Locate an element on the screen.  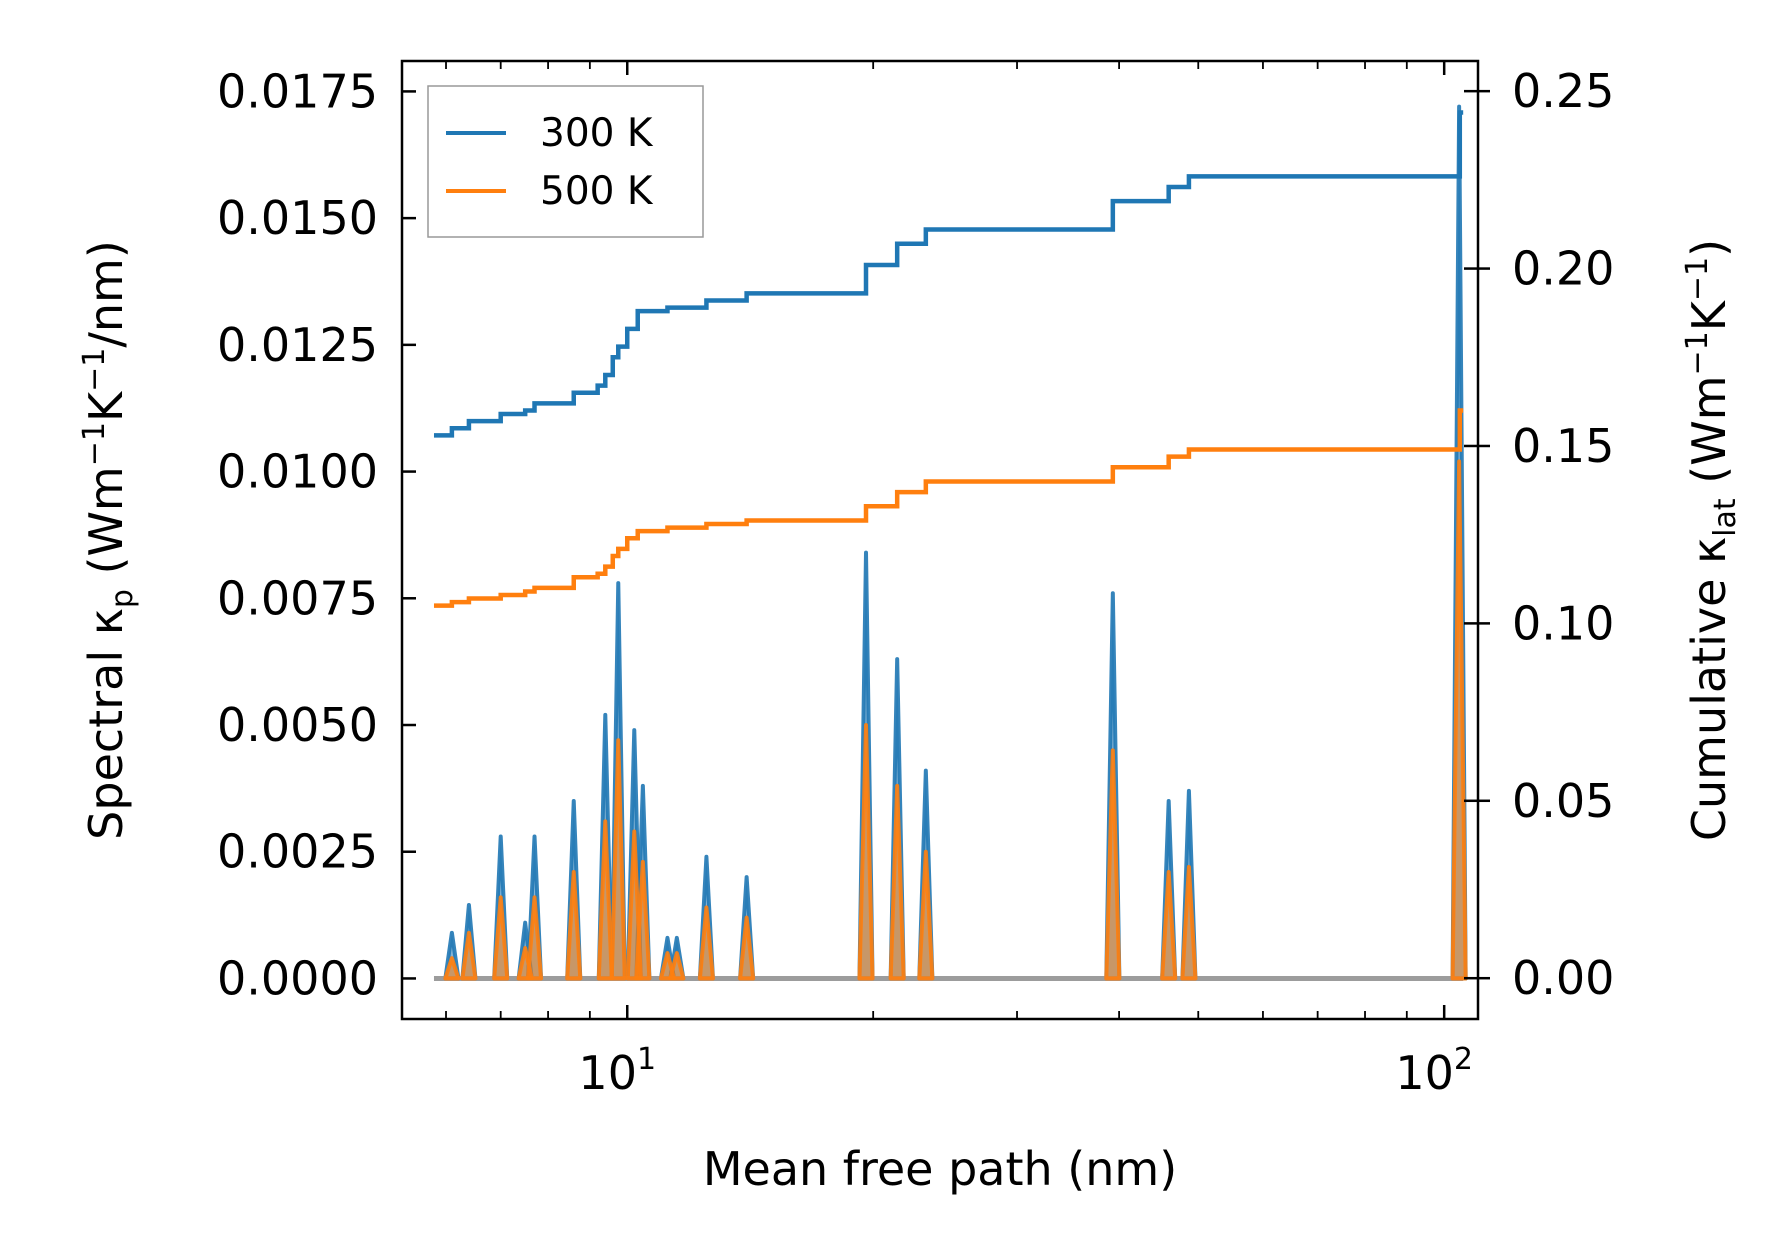
x-axis-title: Mean free path (nm) is located at coordinates (940, 1169).